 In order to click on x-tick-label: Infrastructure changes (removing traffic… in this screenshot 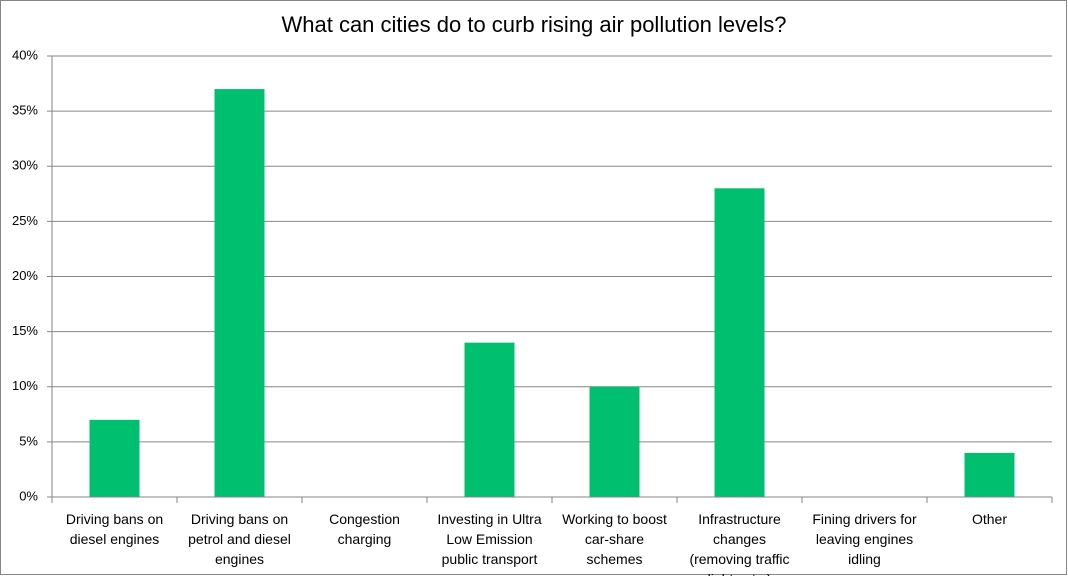, I will do `click(739, 543)`.